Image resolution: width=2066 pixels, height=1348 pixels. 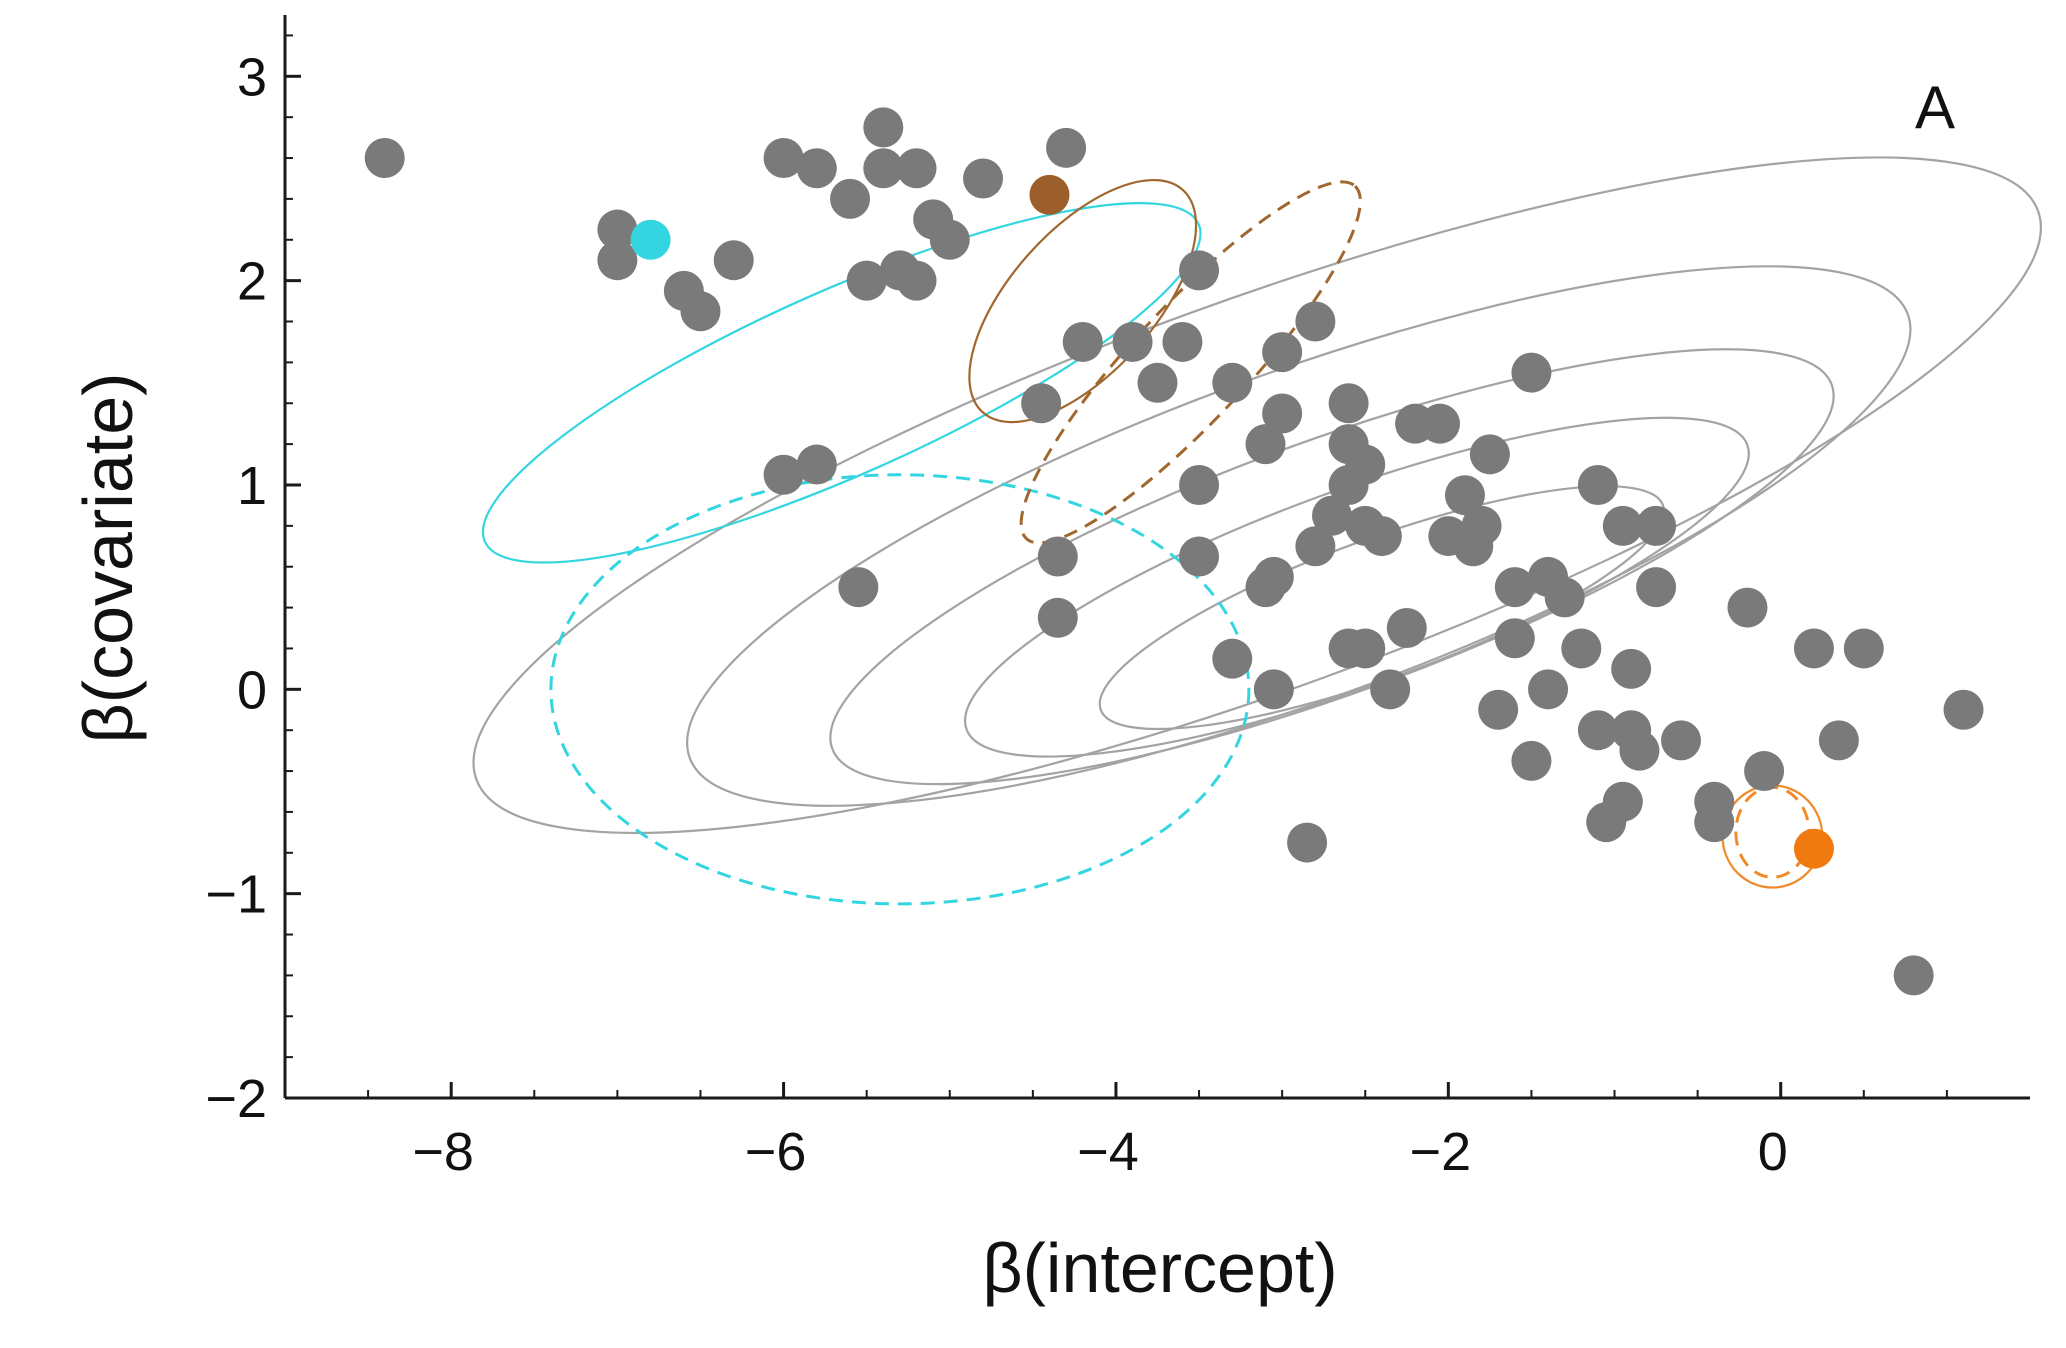 What do you see at coordinates (443, 1152) in the screenshot?
I see `x-tick-label-0: −8` at bounding box center [443, 1152].